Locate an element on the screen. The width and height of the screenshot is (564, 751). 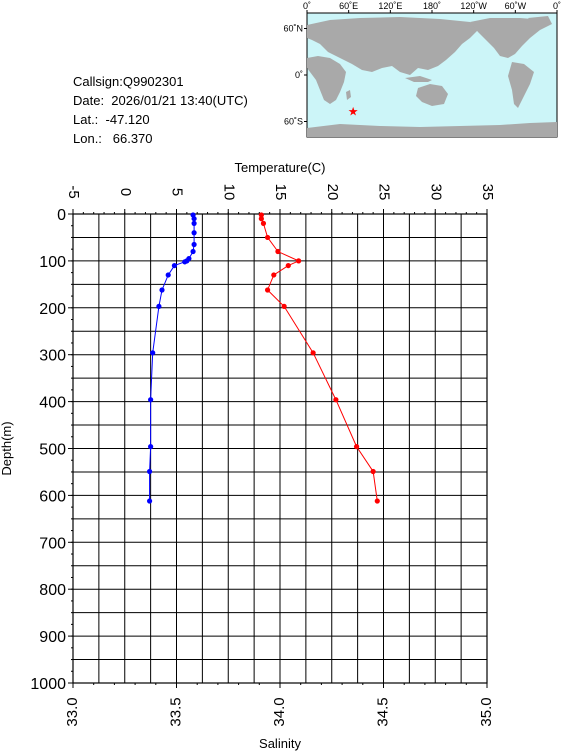
land-eurasia is located at coordinates (392, 46).